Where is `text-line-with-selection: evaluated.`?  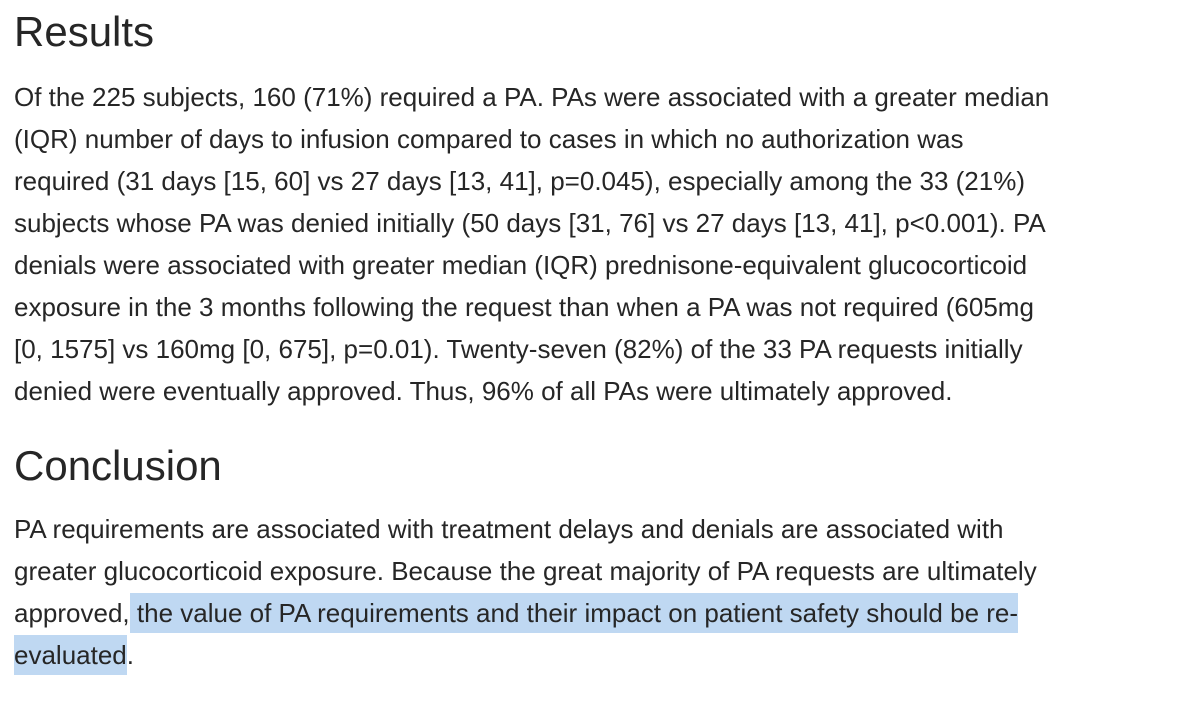 text-line-with-selection: evaluated. is located at coordinates (599, 655).